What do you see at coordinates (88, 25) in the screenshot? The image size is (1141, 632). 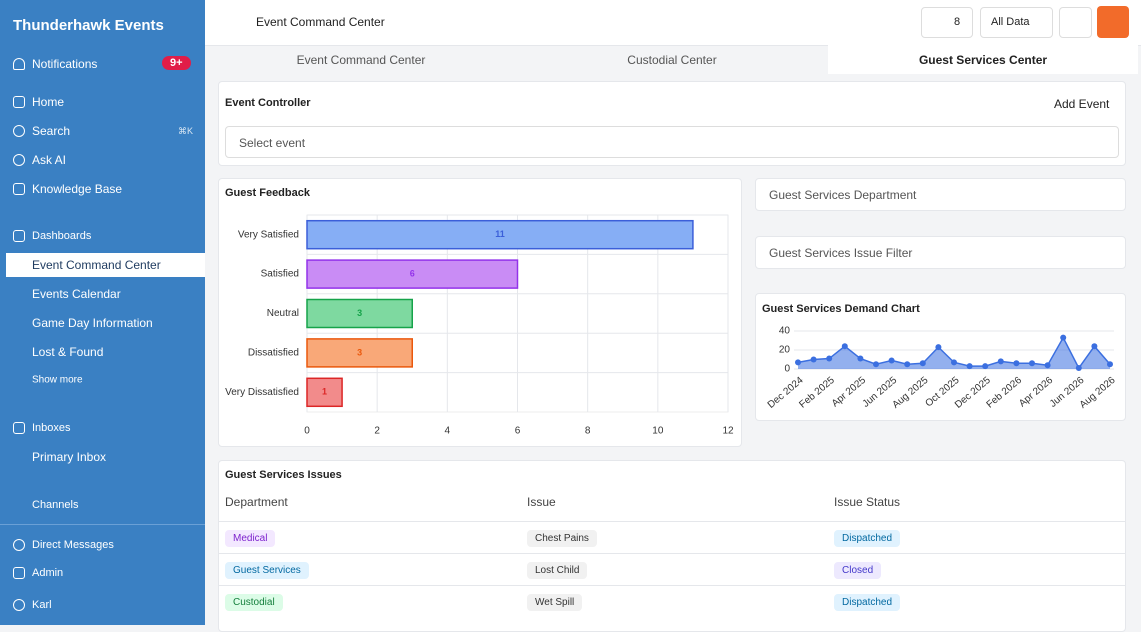 I see `workspace: Thunderhawk Events` at bounding box center [88, 25].